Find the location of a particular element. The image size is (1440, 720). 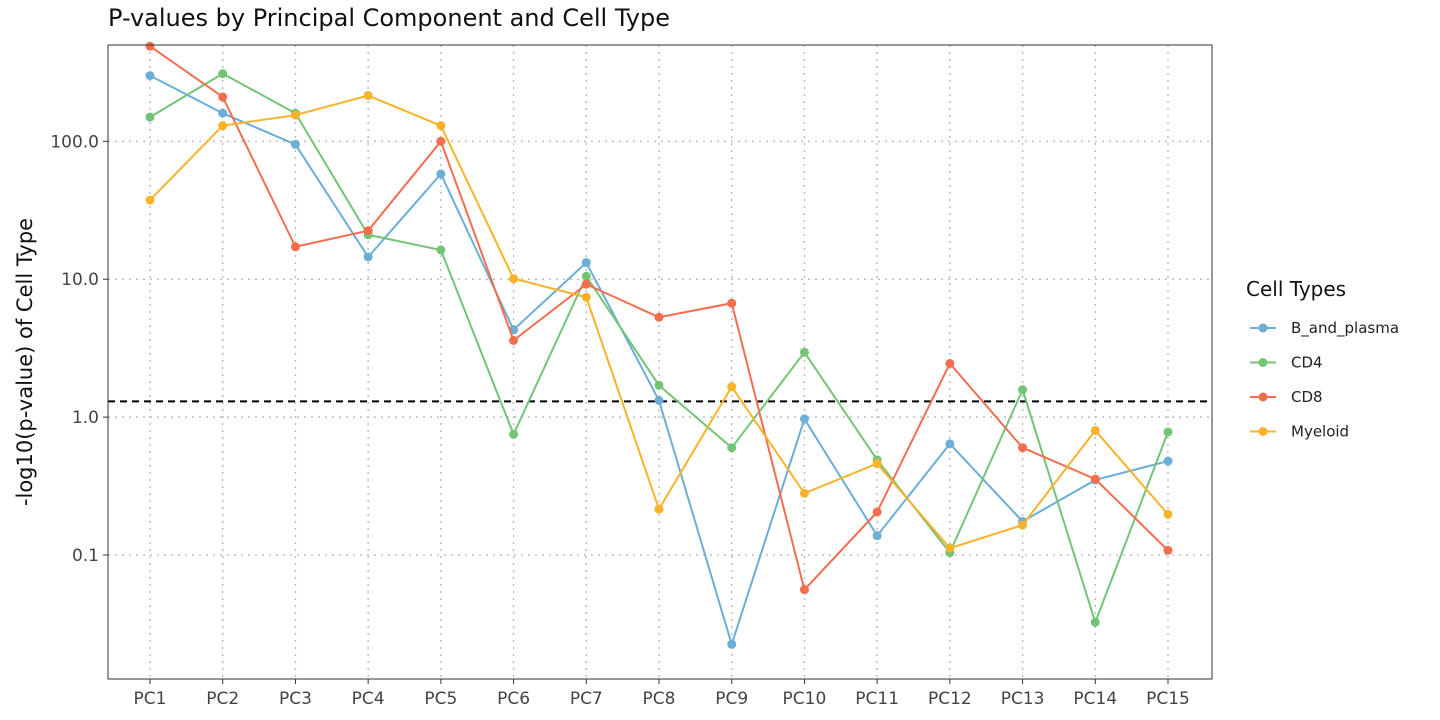

x-tick-label: PC13 is located at coordinates (1023, 699).